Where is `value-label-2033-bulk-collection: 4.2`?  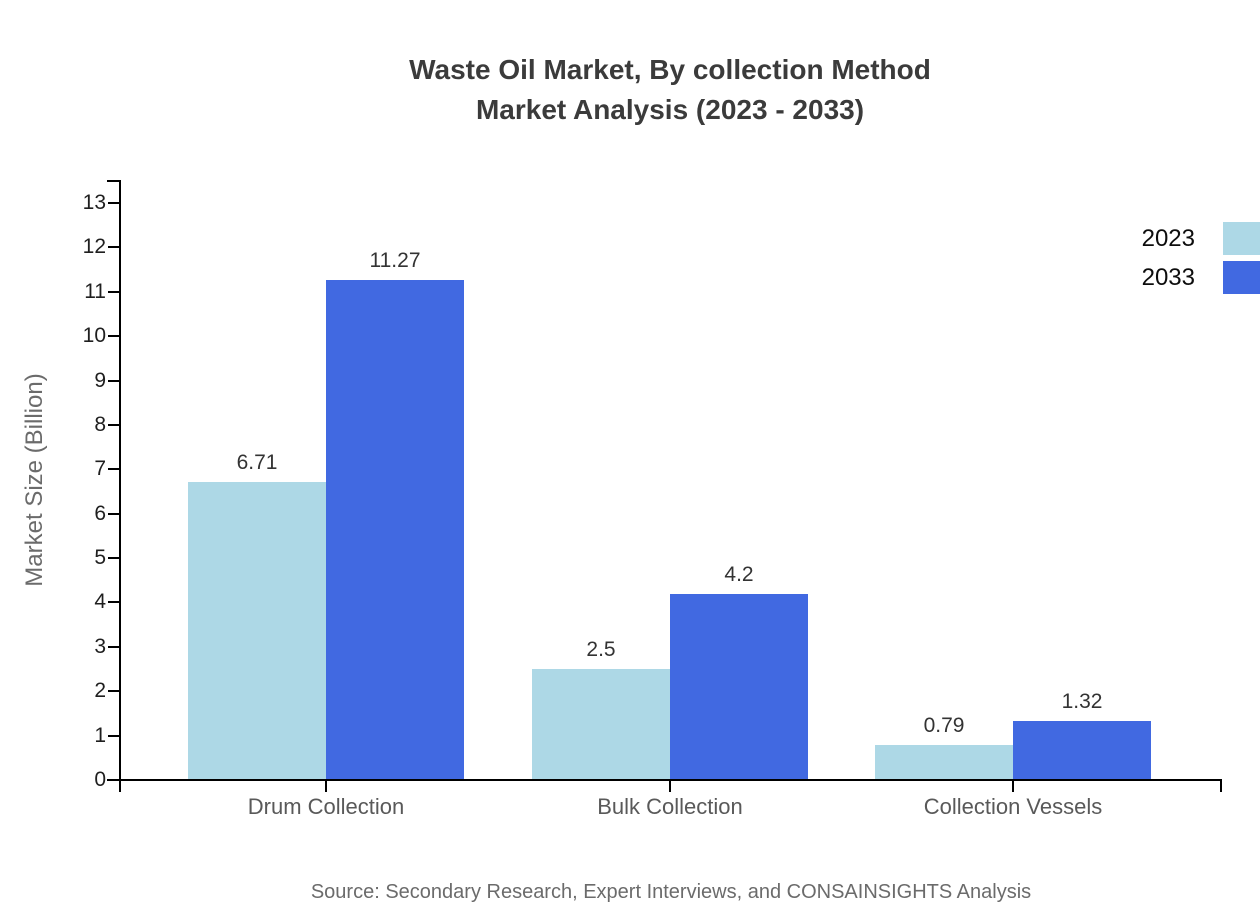 value-label-2033-bulk-collection: 4.2 is located at coordinates (739, 574).